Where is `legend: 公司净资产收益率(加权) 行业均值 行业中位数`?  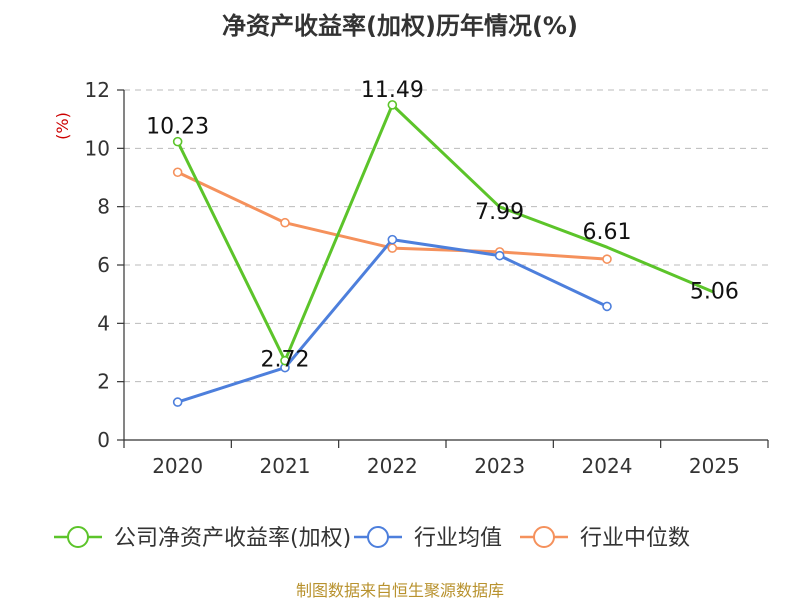
legend: 公司净资产收益率(加权) 行业均值 行业中位数 is located at coordinates (372, 538).